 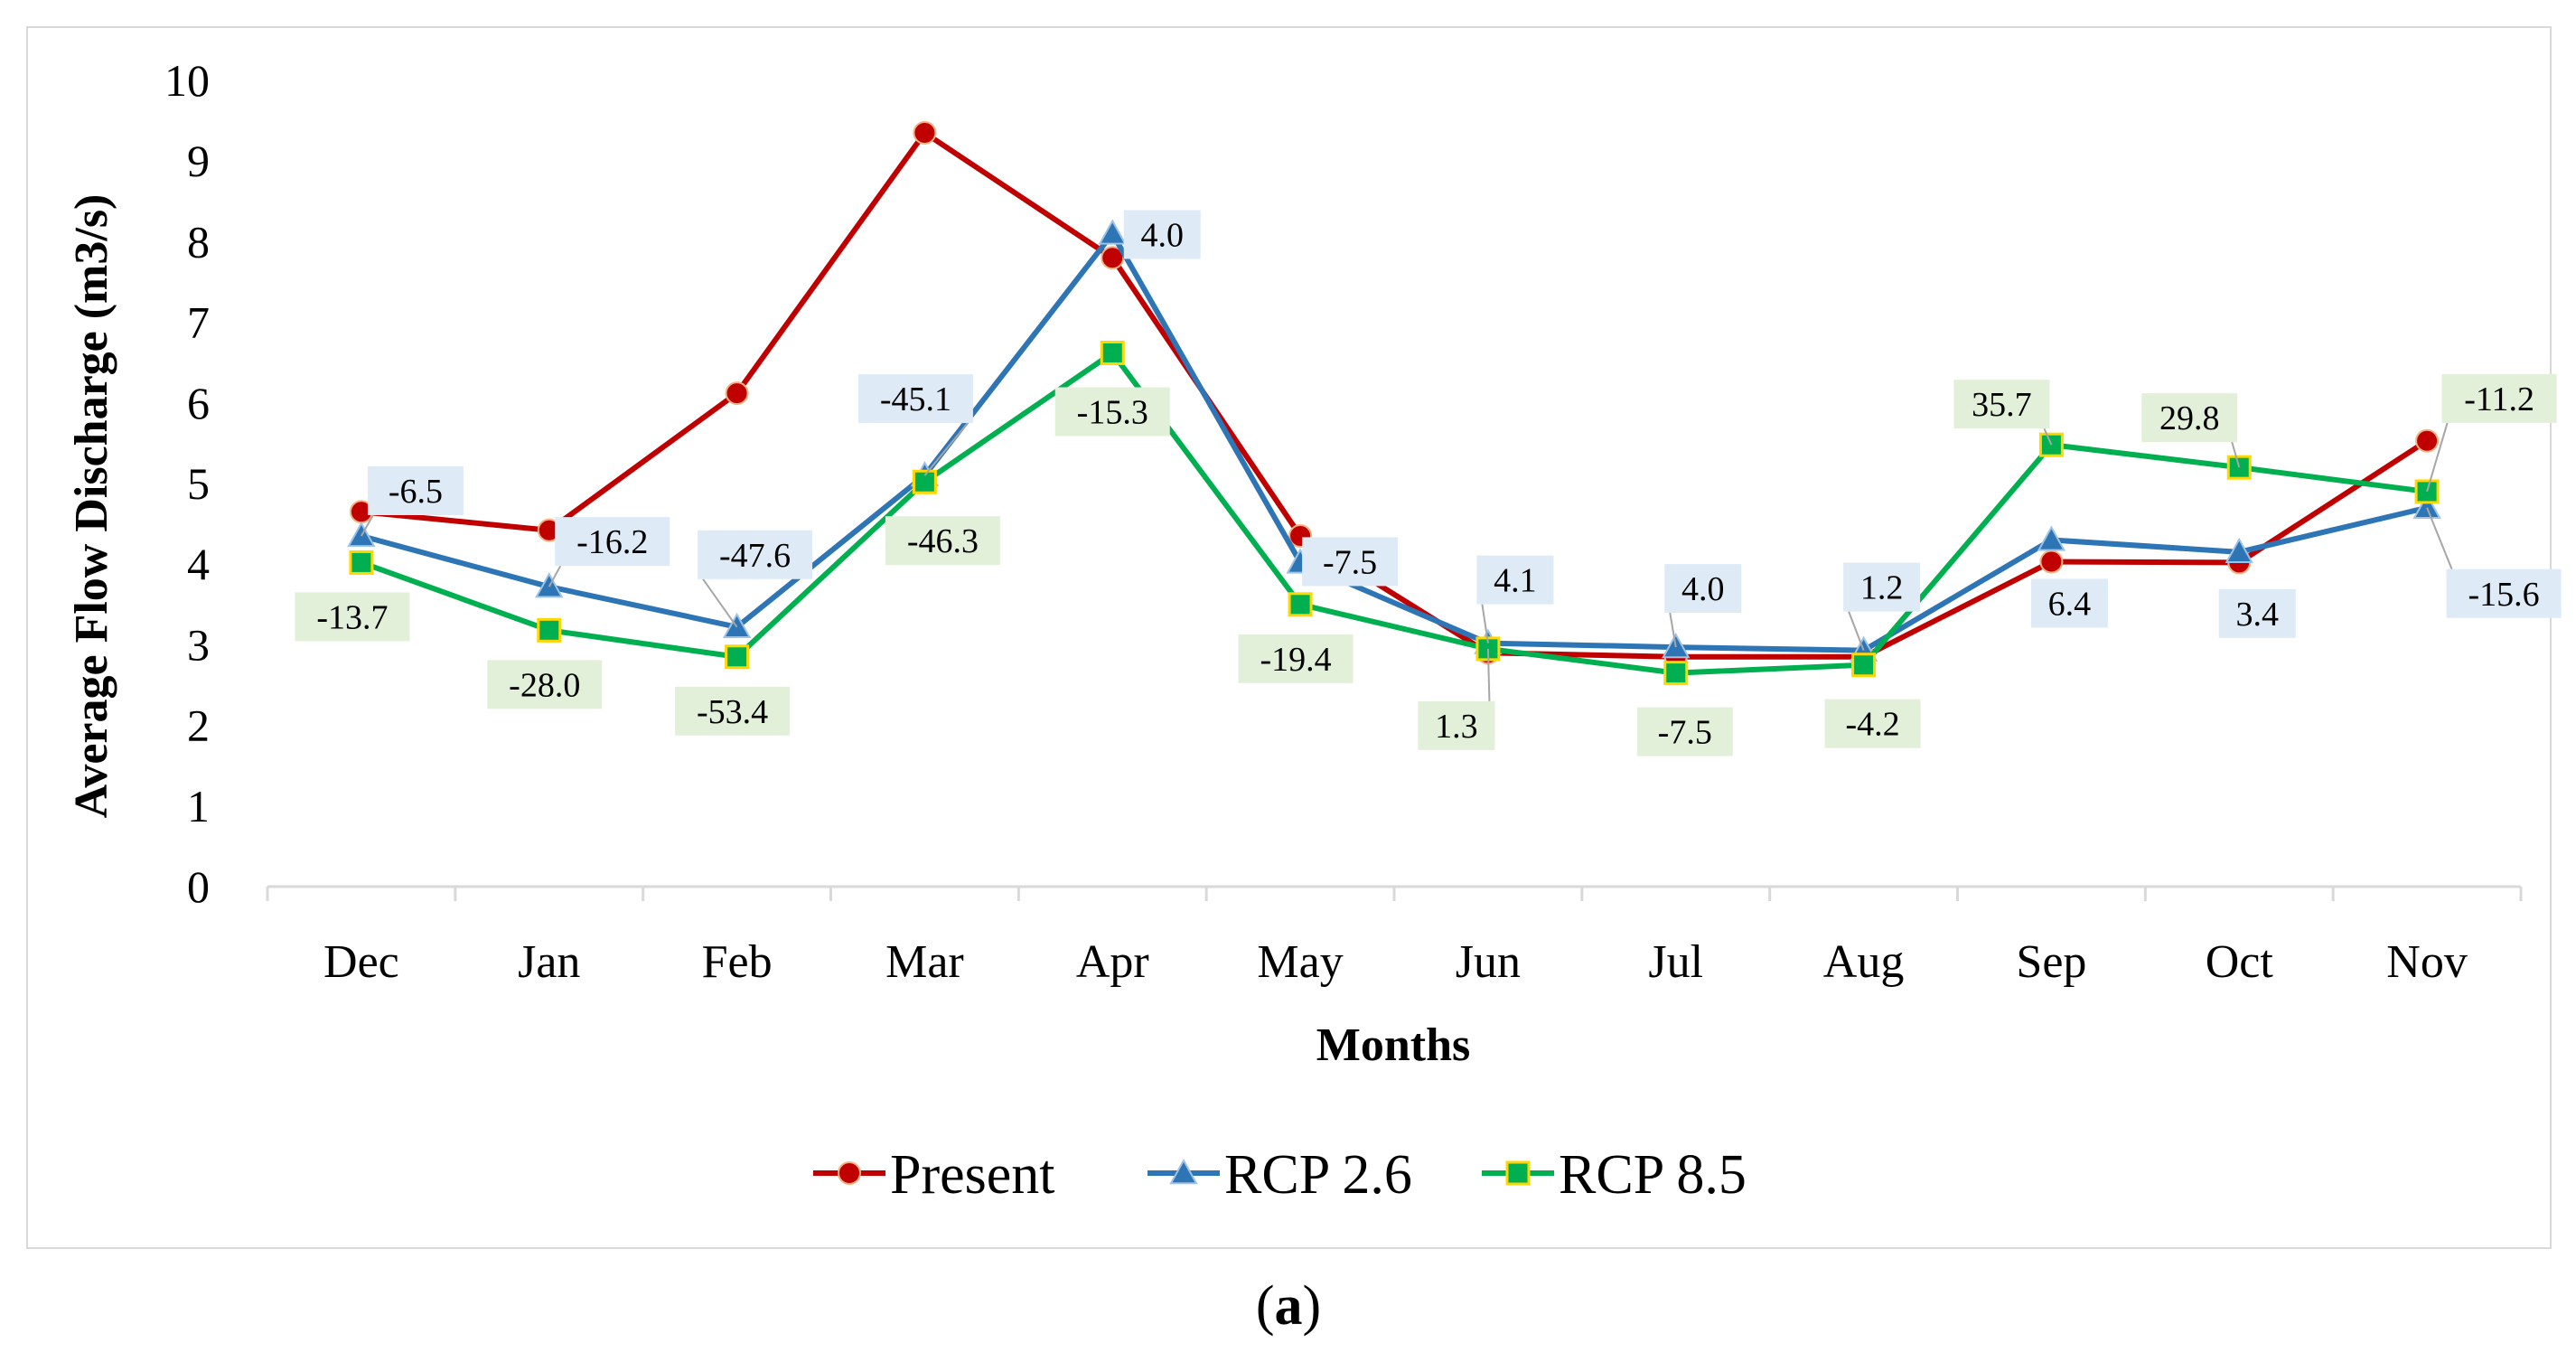 I want to click on data-label: 6.4, so click(x=2069, y=603).